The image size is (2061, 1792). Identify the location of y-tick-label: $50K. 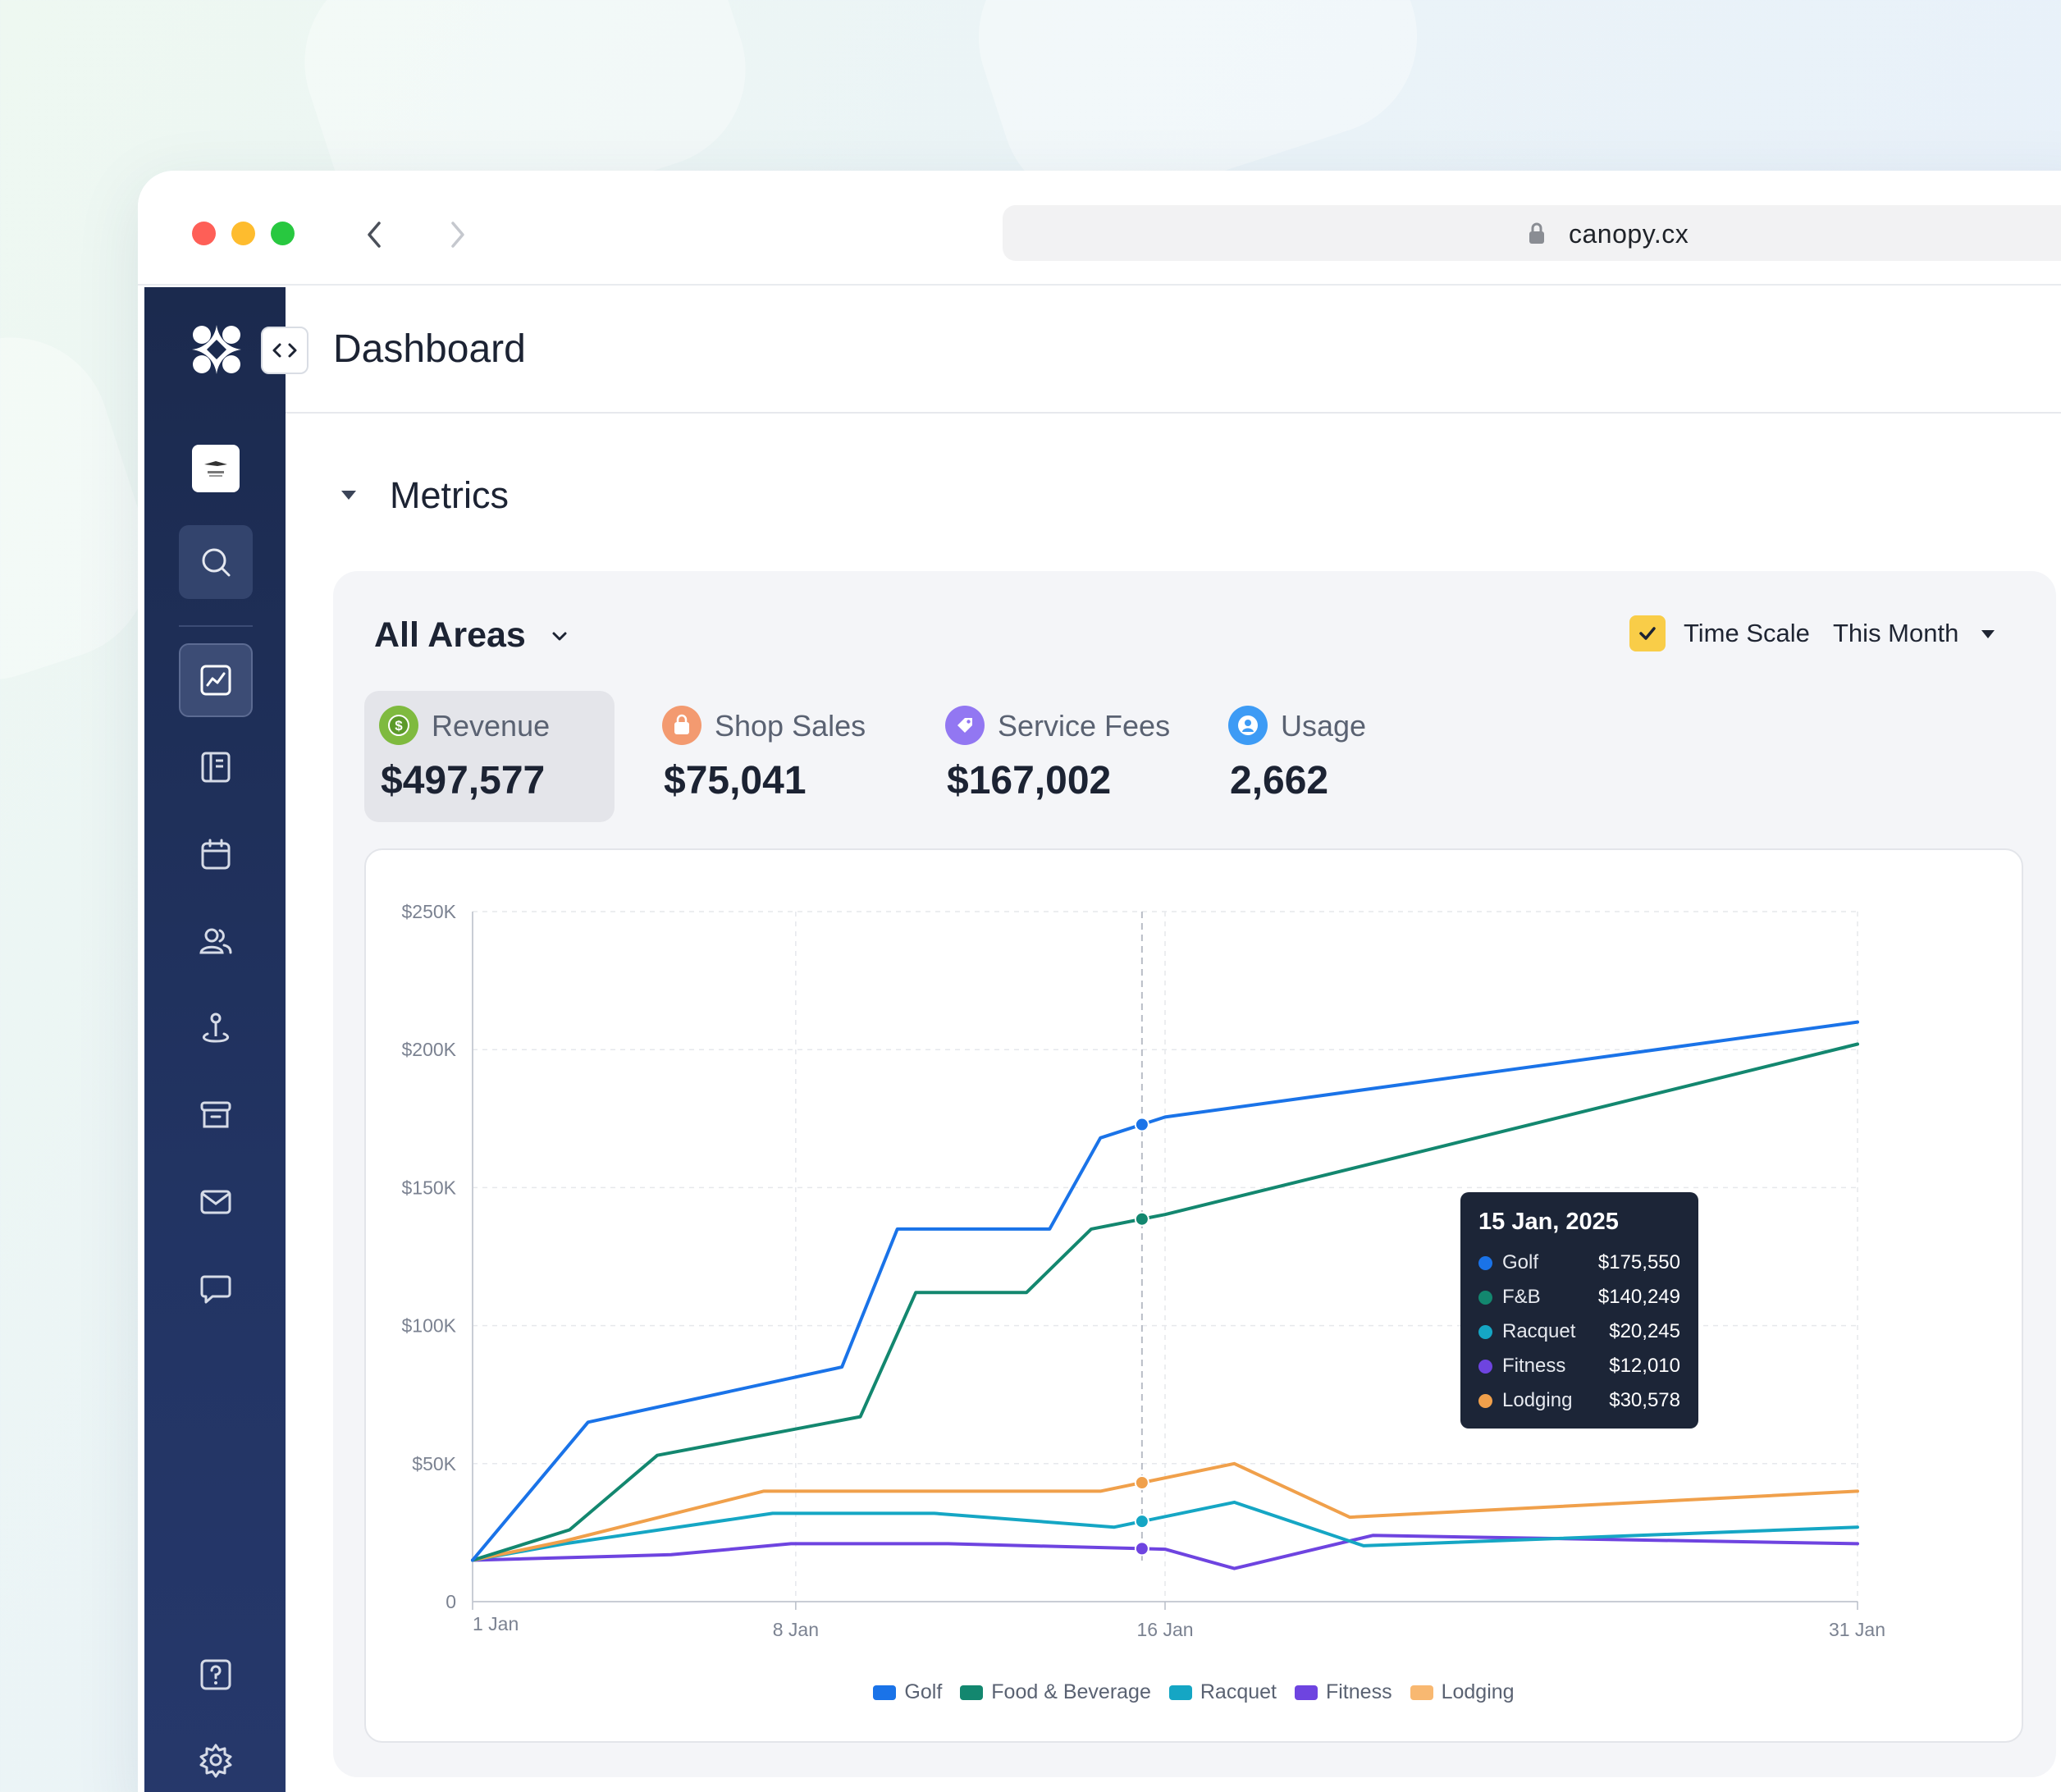
(434, 1463).